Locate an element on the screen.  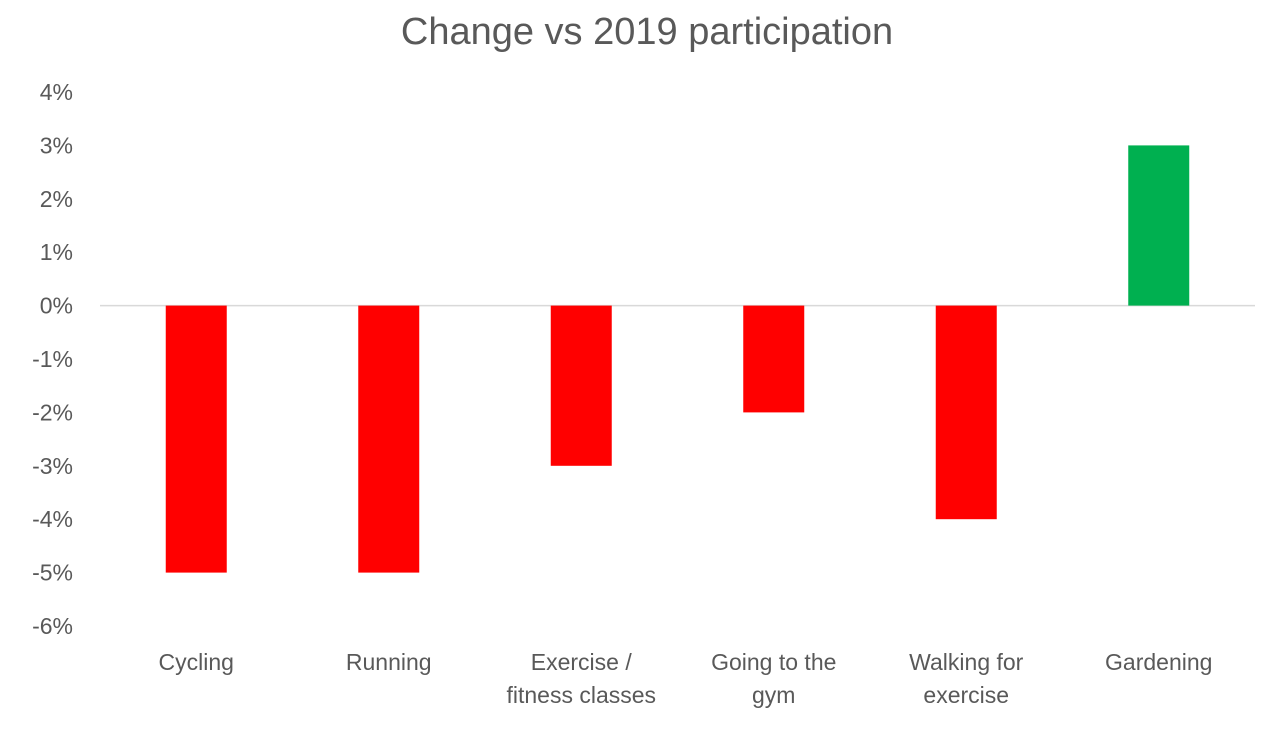
y-tick-label: -5% is located at coordinates (52, 573).